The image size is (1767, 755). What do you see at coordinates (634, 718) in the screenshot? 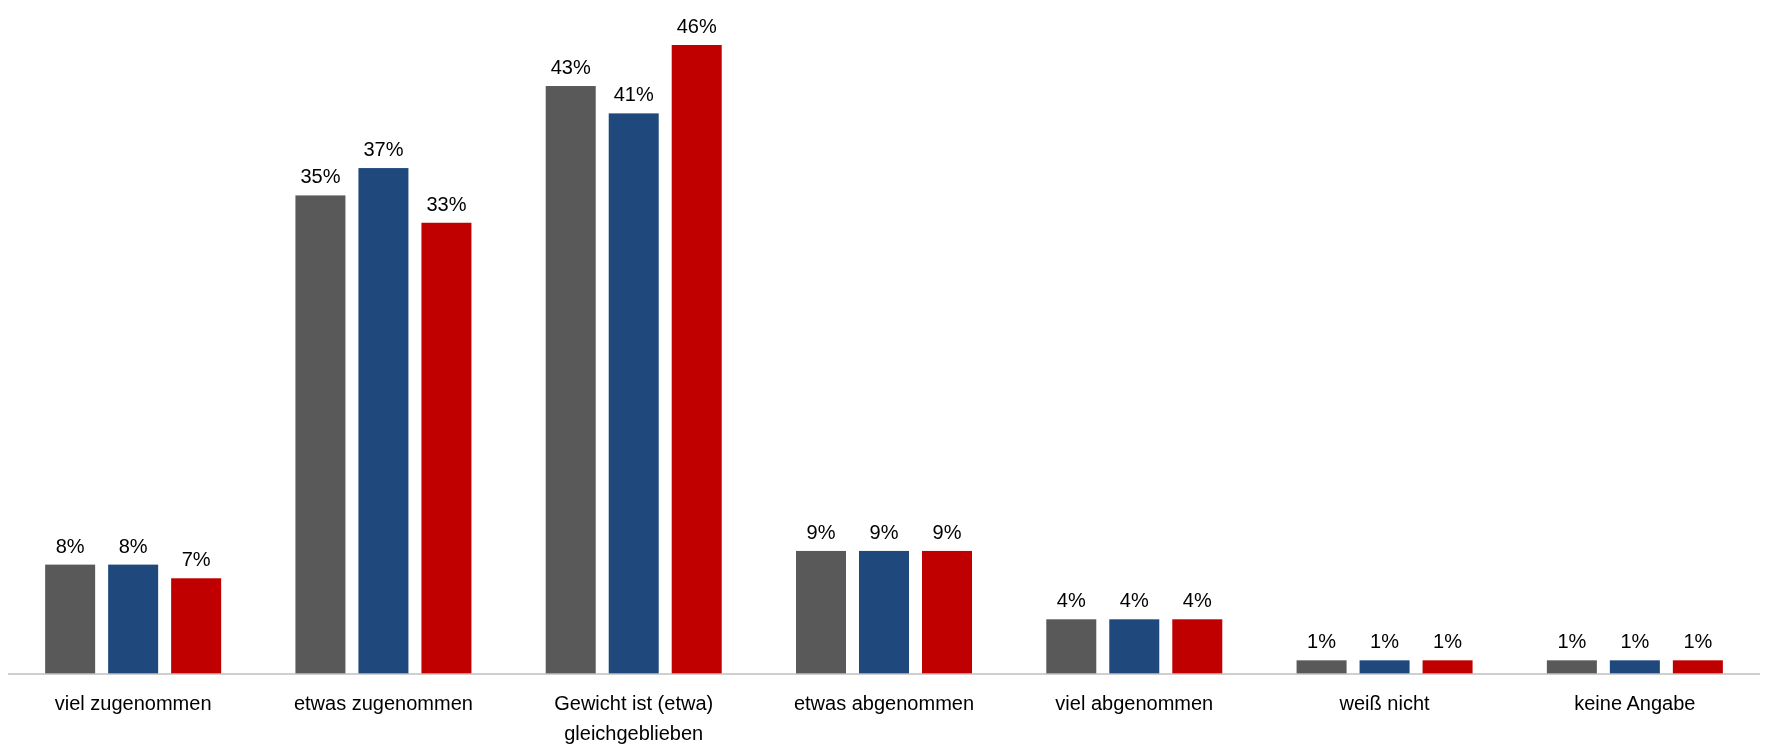
I see `x-tick-label: Gewicht ist (etwa) gleichgeblieben` at bounding box center [634, 718].